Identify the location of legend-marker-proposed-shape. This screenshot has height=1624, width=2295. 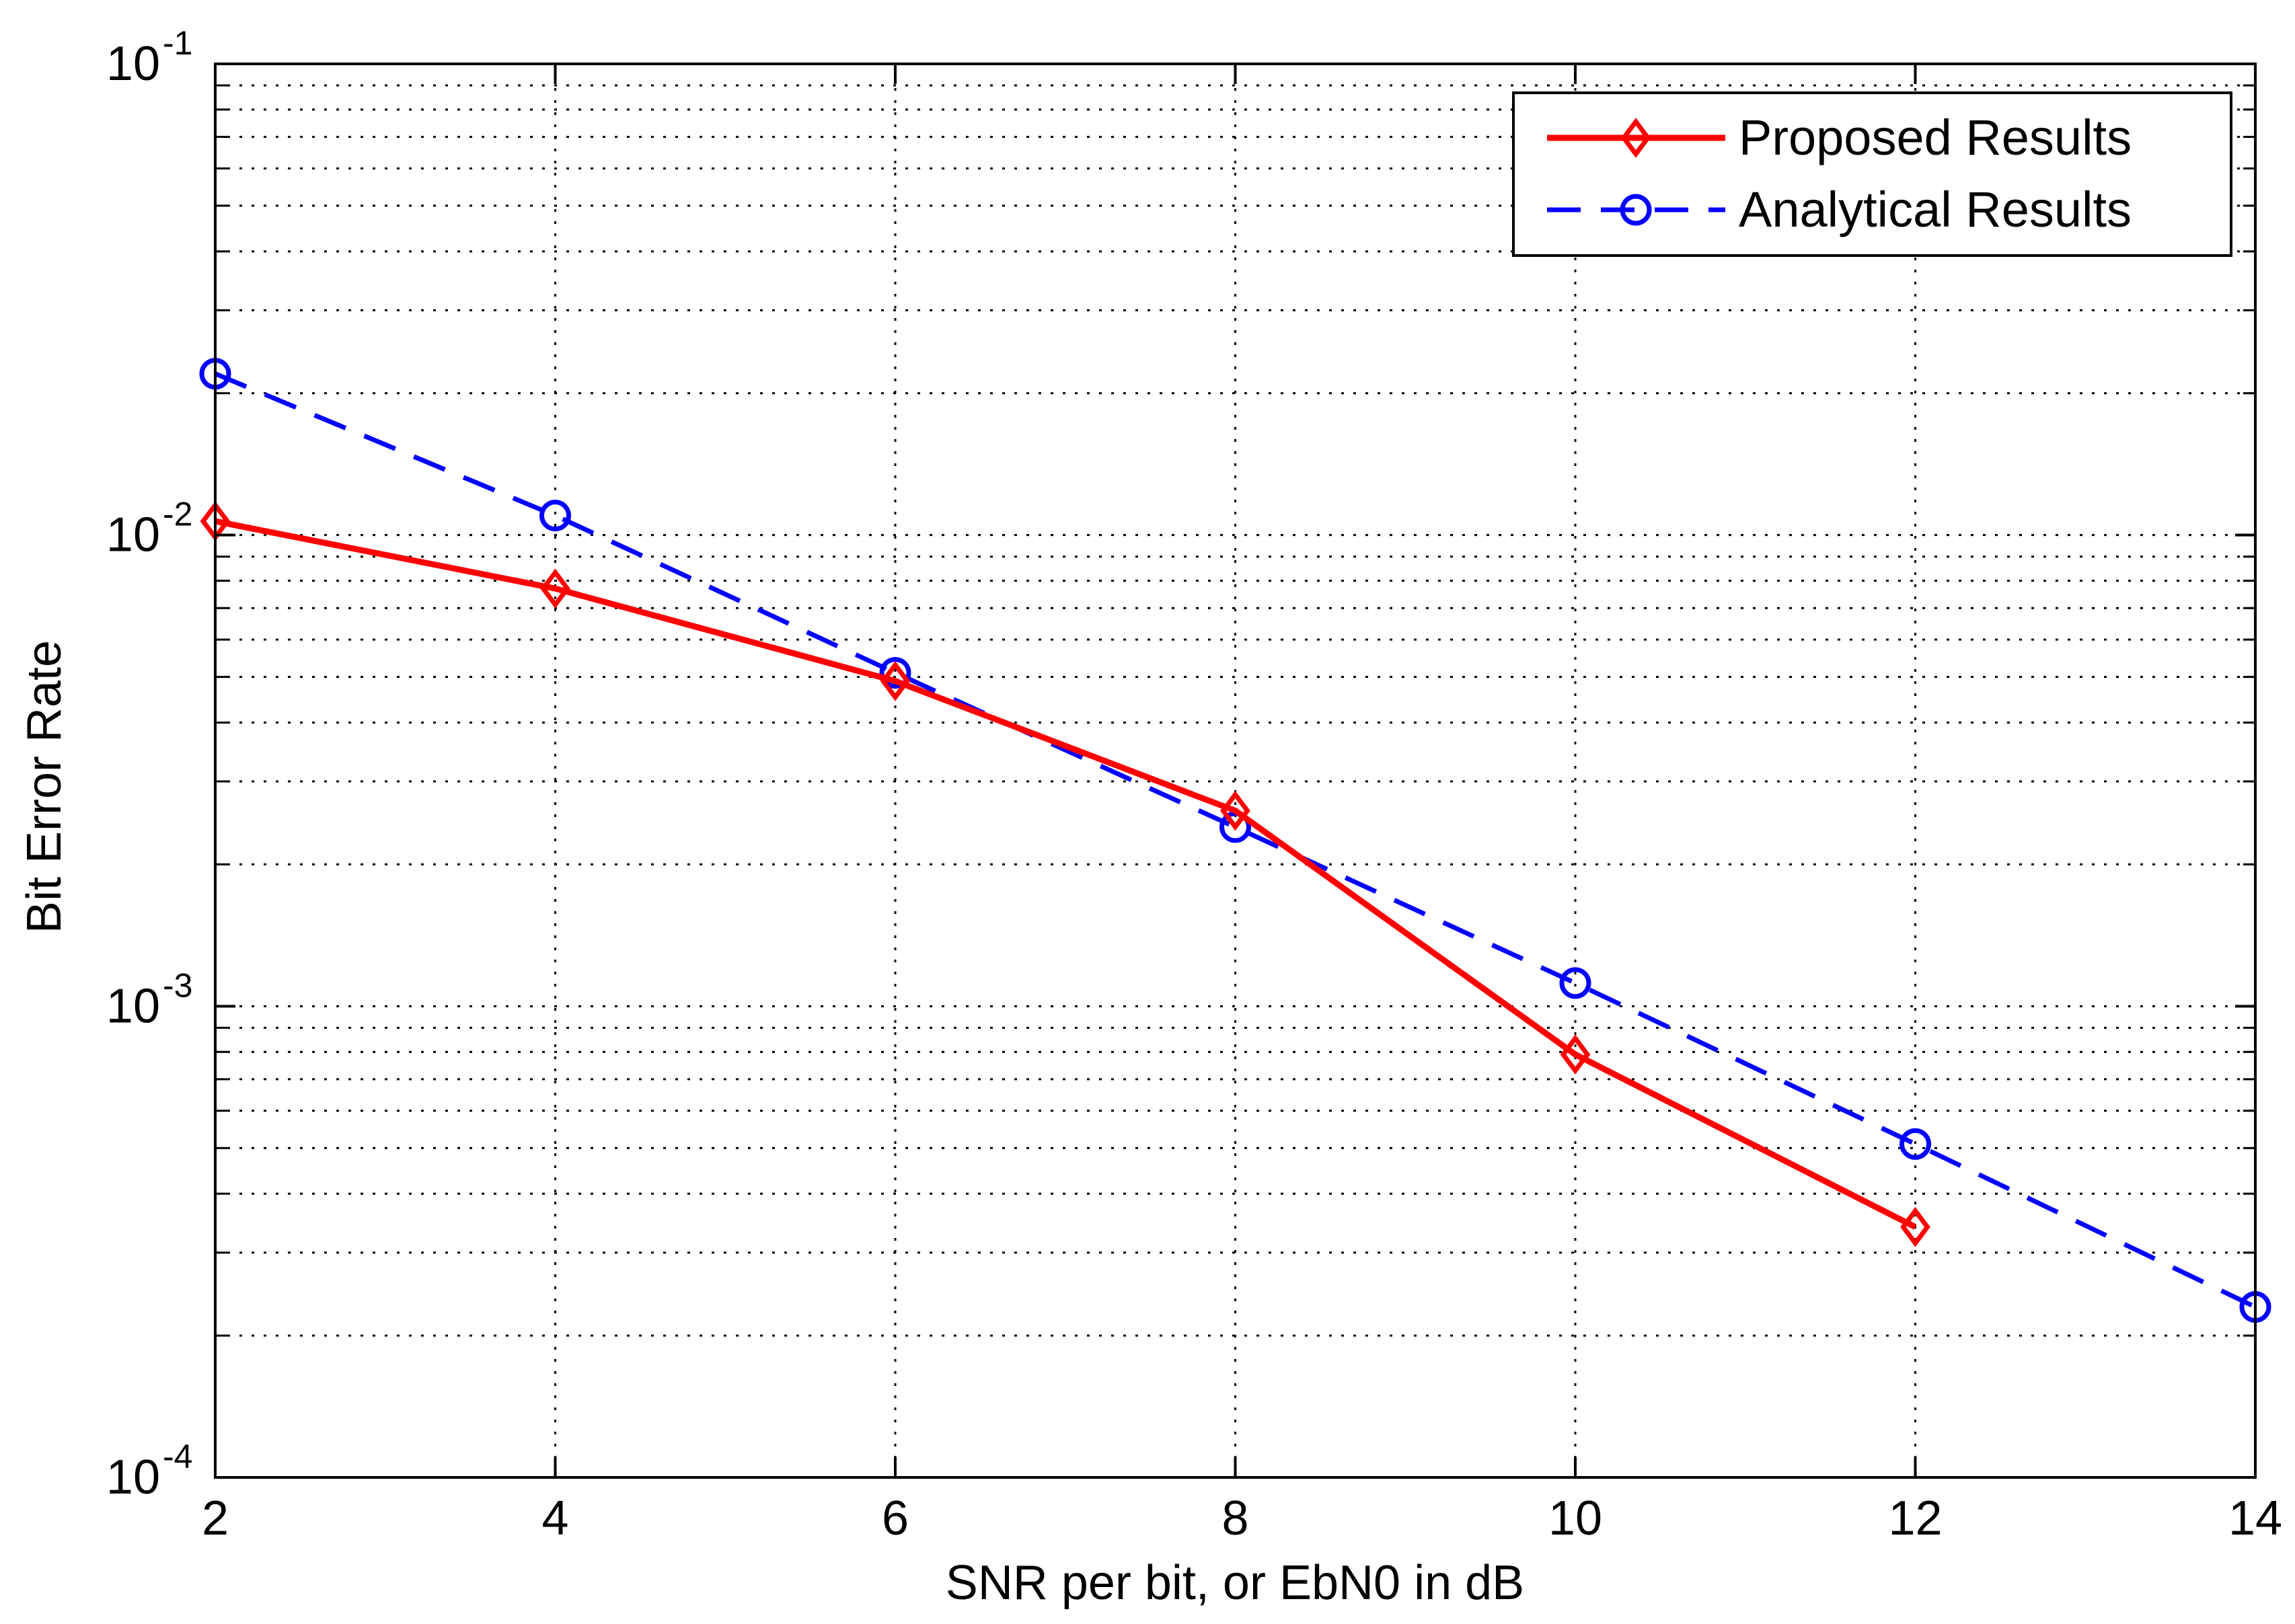
(1635, 138).